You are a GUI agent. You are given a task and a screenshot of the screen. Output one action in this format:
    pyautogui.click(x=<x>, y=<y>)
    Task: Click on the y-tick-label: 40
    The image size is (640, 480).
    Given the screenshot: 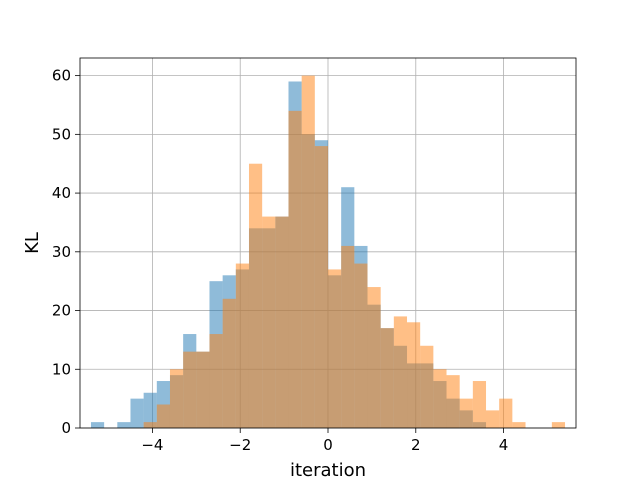 What is the action you would take?
    pyautogui.click(x=61, y=193)
    